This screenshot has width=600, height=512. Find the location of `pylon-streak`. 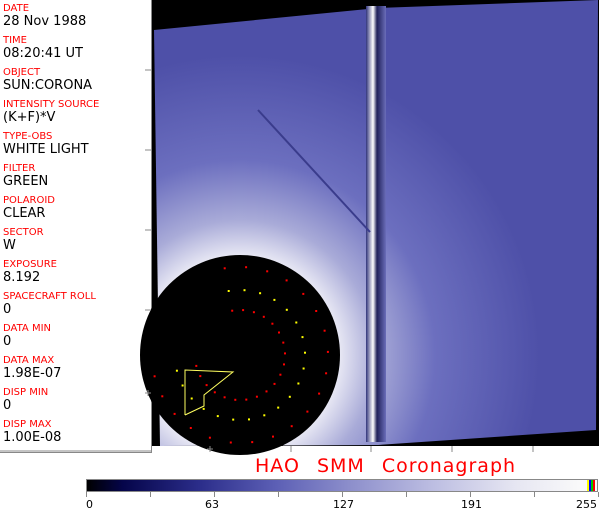

pylon-streak is located at coordinates (376, 224).